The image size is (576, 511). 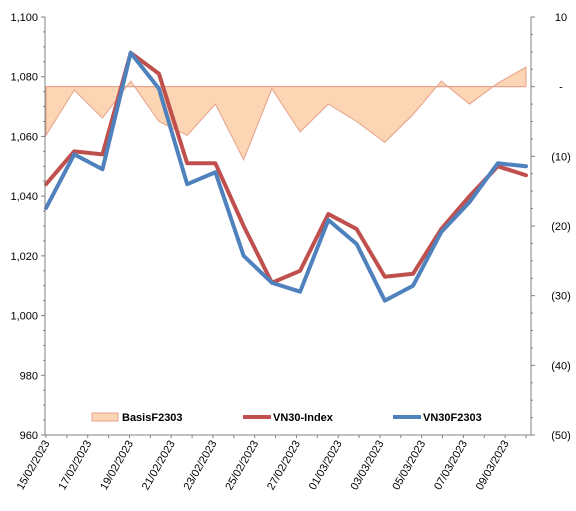 I want to click on x-tick-label: 25/02/2023, so click(x=242, y=466).